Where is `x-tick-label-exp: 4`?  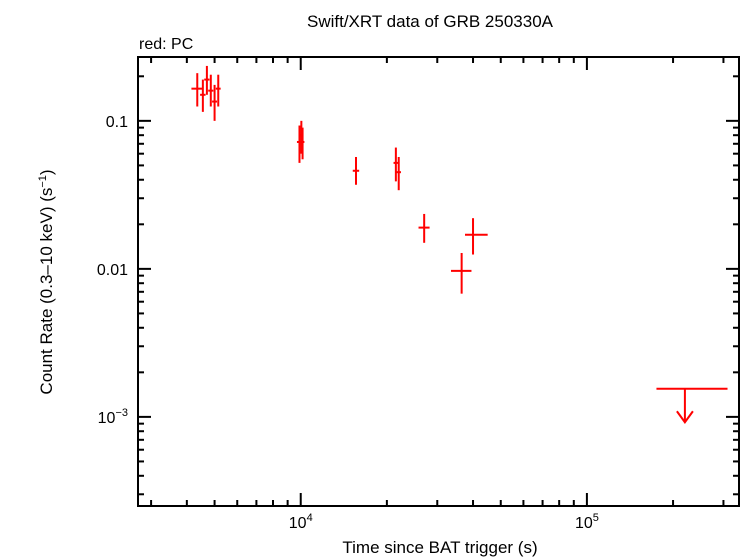
x-tick-label-exp: 4 is located at coordinates (310, 518).